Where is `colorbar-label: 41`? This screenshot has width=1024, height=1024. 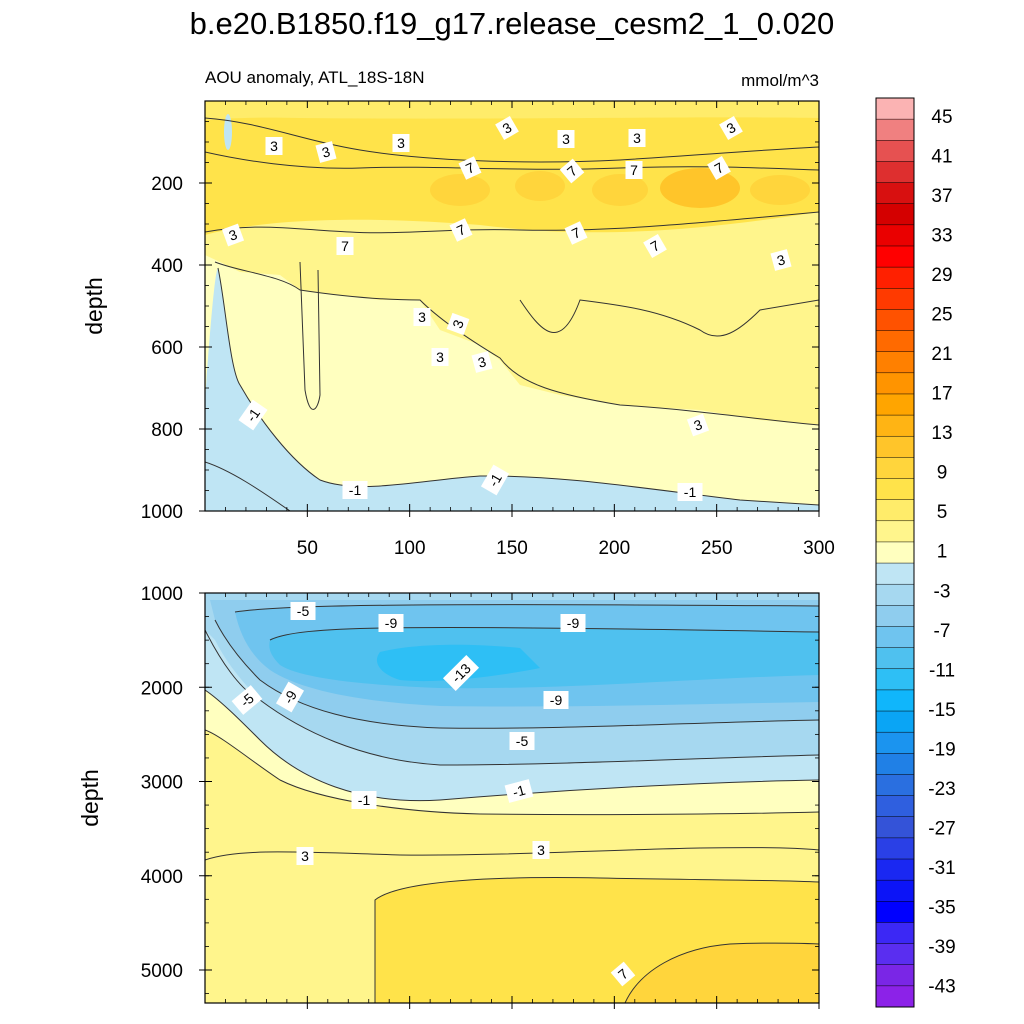
colorbar-label: 41 is located at coordinates (941, 157).